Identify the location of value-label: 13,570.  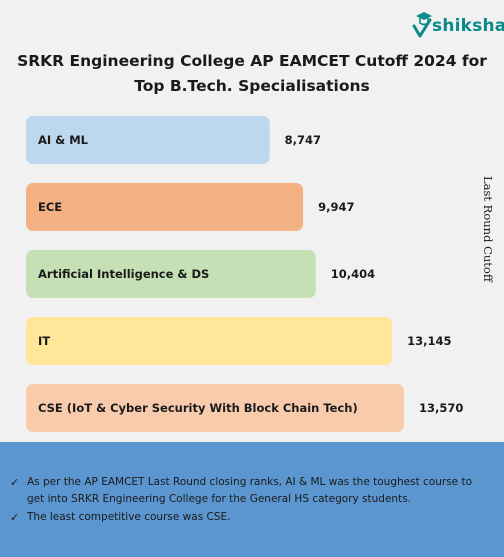
(441, 408).